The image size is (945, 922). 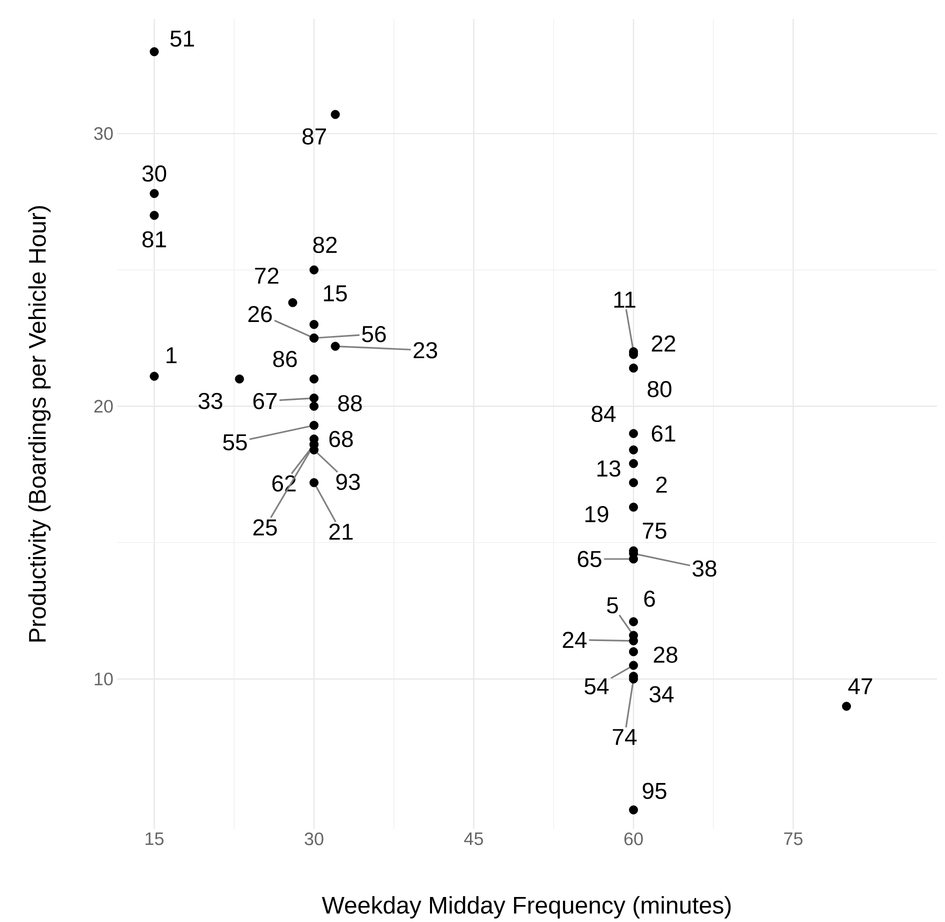 What do you see at coordinates (265, 527) in the screenshot?
I see `annotation: 25` at bounding box center [265, 527].